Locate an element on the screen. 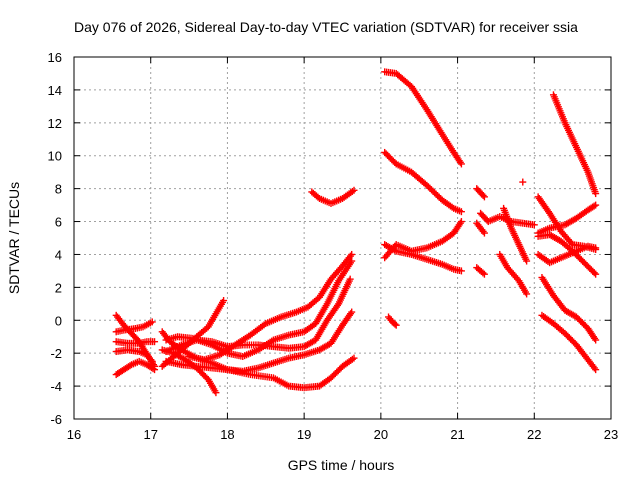  series-s32 is located at coordinates (569, 342).